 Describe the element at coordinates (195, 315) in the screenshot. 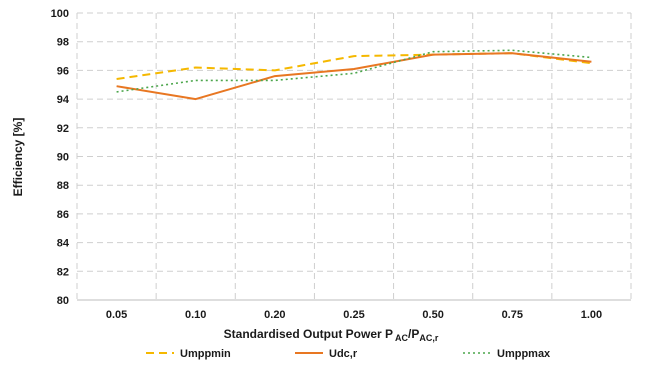

I see `x-tick-label: 0.10` at that location.